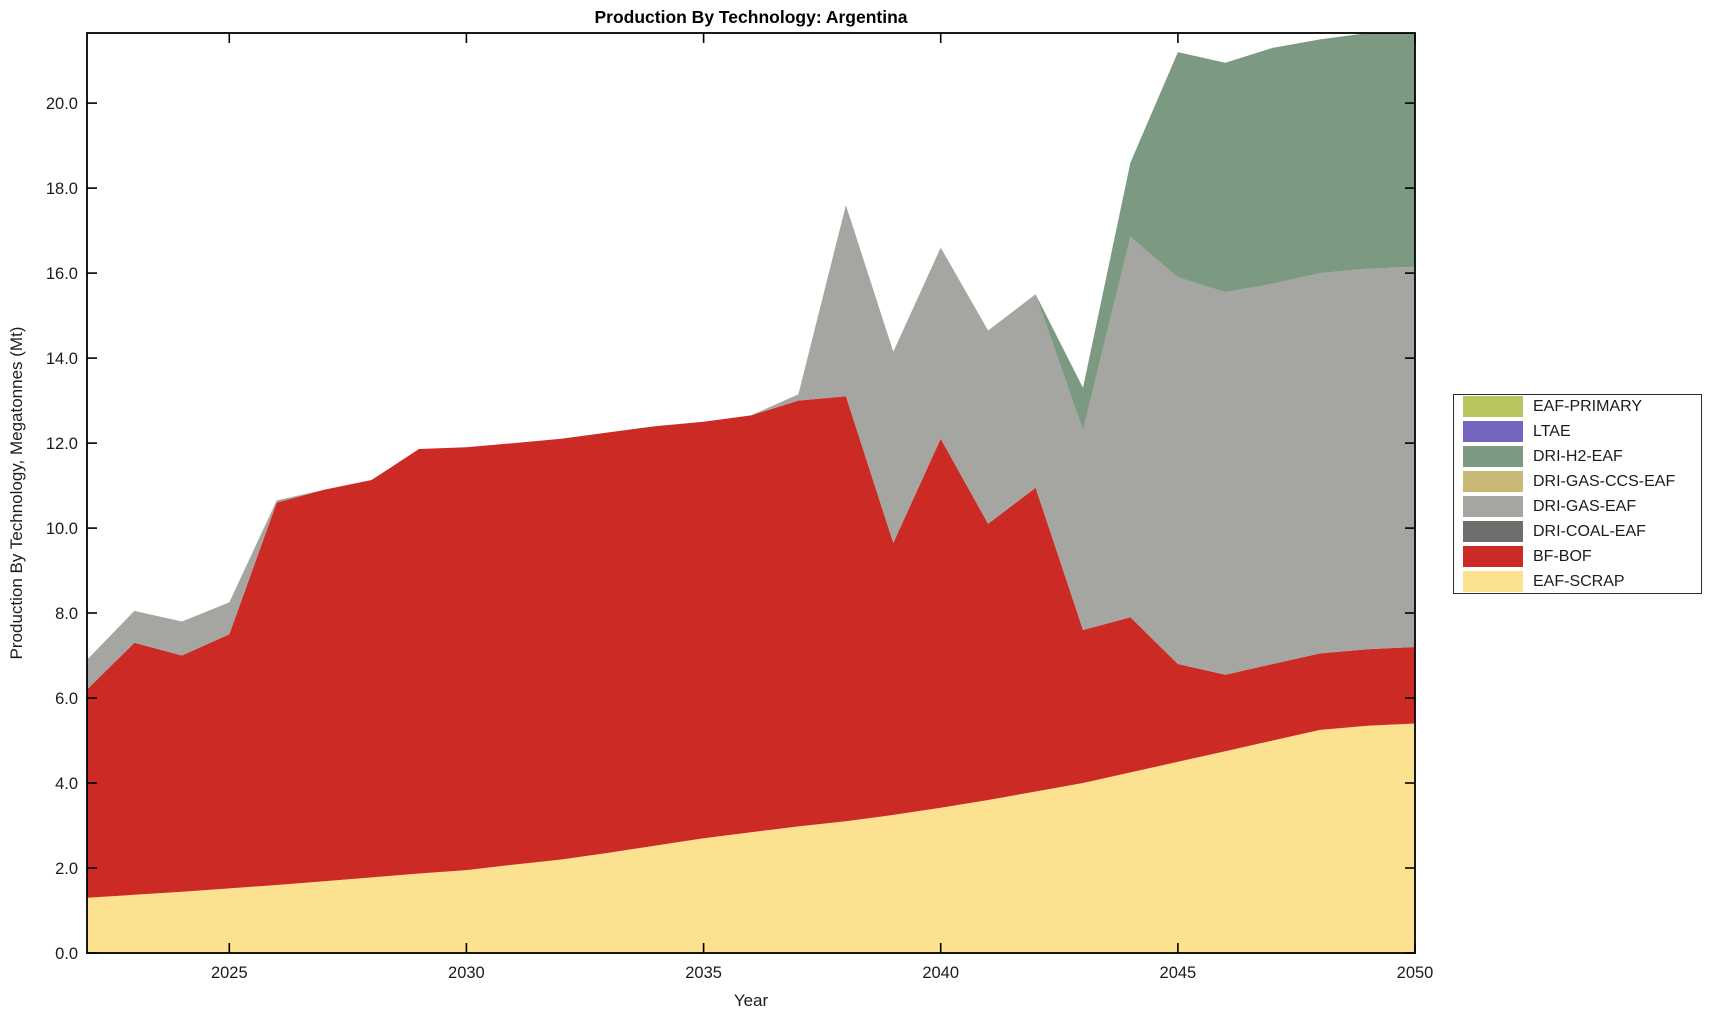 This screenshot has width=1715, height=1020. Describe the element at coordinates (750, 17) in the screenshot. I see `chart-title: Production By Technology: Argentina` at that location.